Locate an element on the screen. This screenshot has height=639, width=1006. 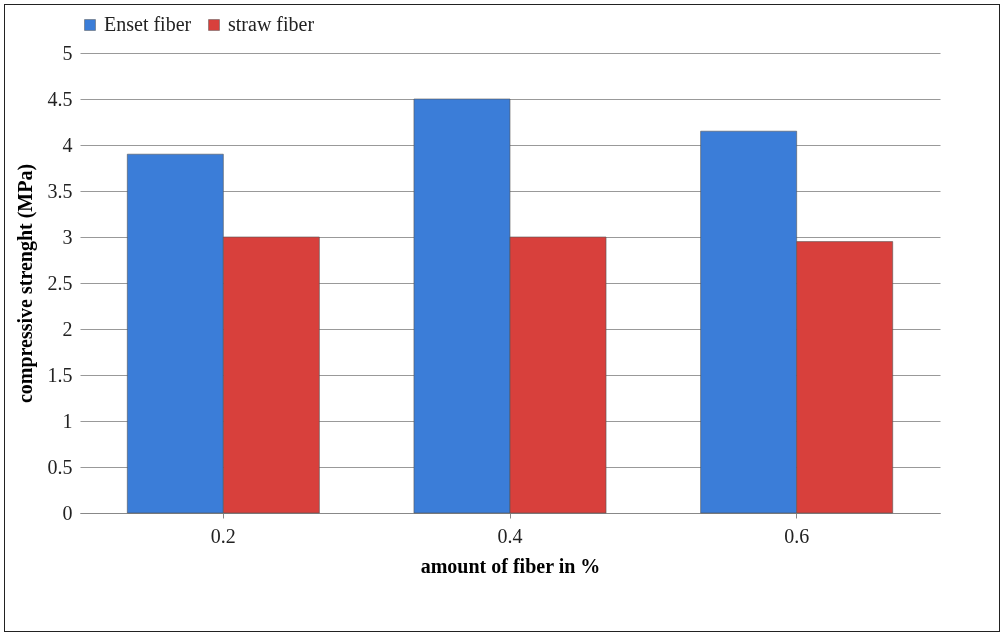
y-tick-label: 4 is located at coordinates (67, 144).